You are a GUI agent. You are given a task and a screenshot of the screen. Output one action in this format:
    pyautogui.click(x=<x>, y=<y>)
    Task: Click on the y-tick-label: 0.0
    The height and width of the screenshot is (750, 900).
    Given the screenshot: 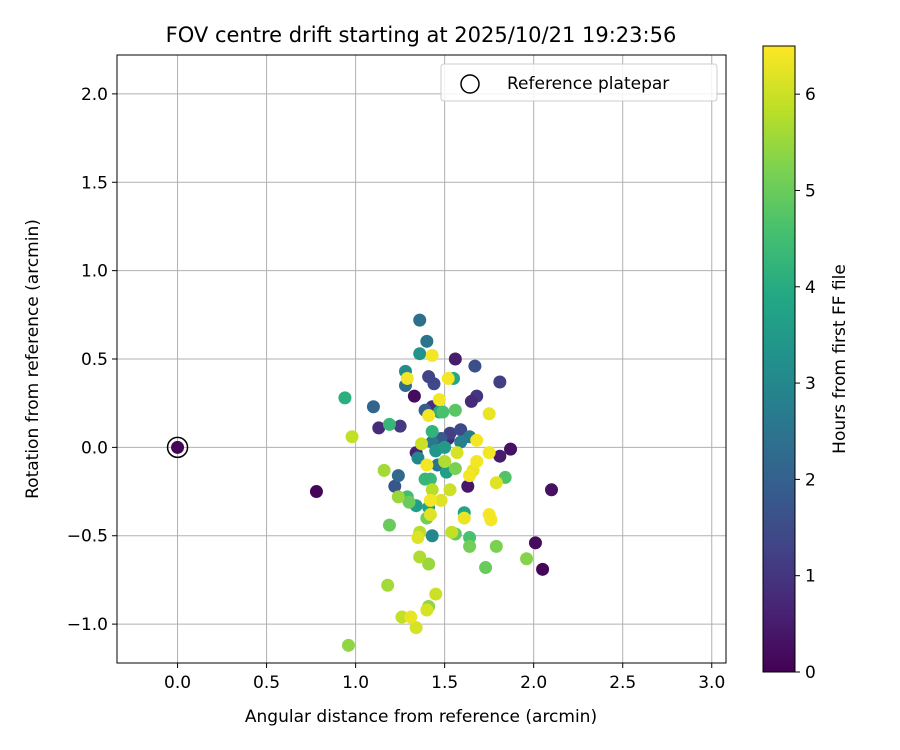 What is the action you would take?
    pyautogui.click(x=94, y=448)
    